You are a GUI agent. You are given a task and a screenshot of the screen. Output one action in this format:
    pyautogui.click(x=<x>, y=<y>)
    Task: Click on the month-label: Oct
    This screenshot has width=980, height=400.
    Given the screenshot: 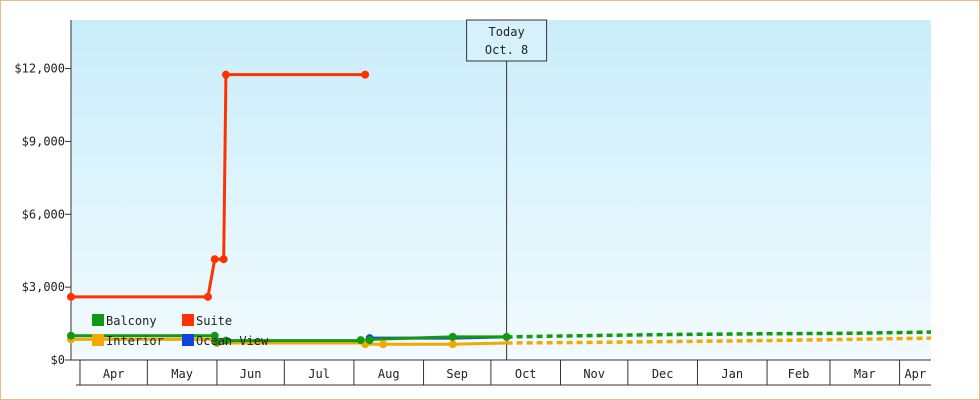 What is the action you would take?
    pyautogui.click(x=526, y=374)
    